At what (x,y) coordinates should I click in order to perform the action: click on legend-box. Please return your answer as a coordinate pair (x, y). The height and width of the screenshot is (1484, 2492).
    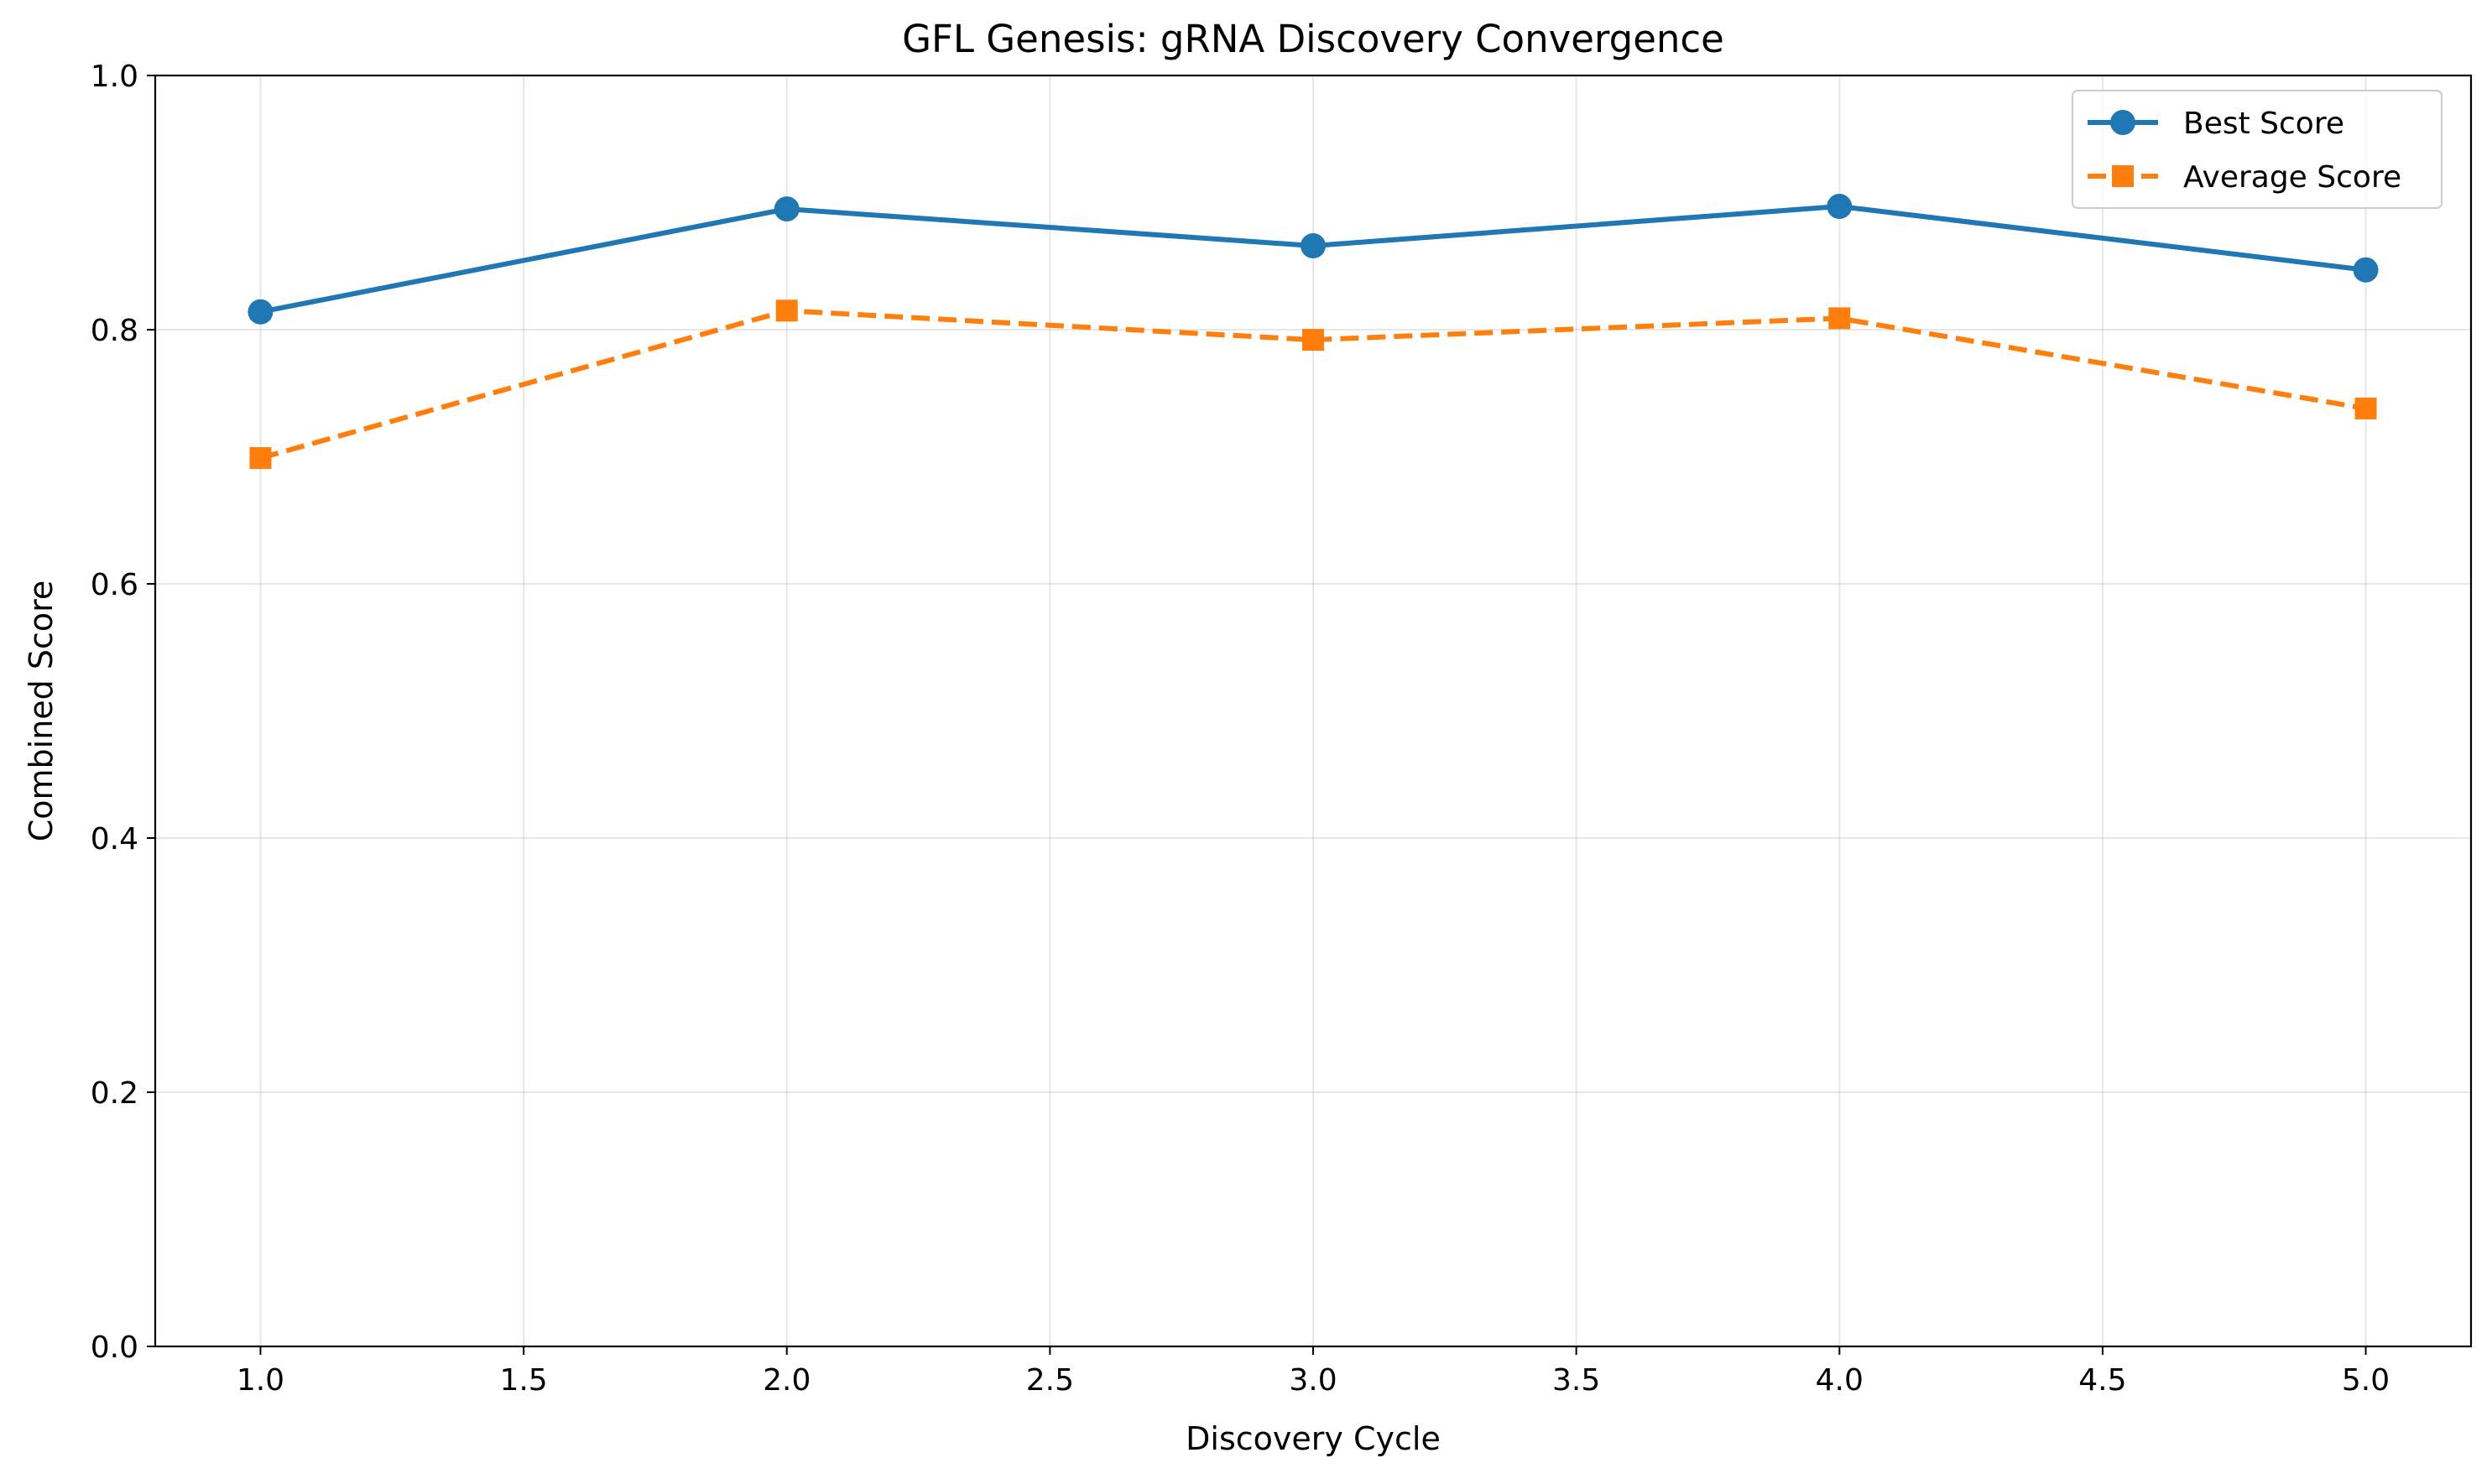
    Looking at the image, I should click on (2257, 149).